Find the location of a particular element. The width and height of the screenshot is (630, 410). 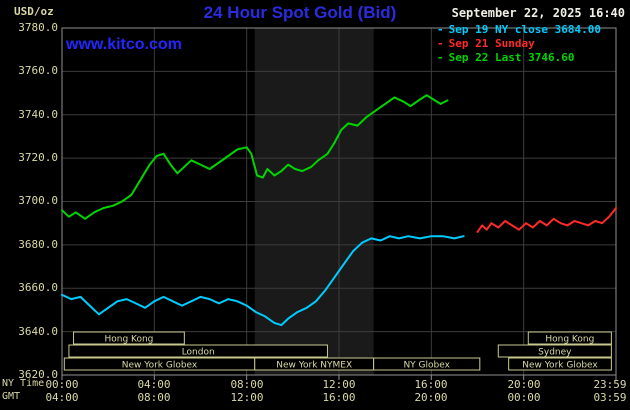

legend-text-sep19: Sep 19 NY close 3684.00 is located at coordinates (524, 29).